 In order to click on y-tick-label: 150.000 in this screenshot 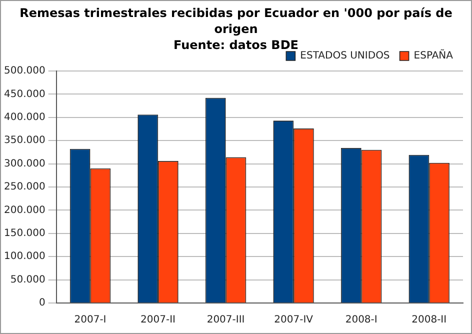, I will do `click(25, 233)`.